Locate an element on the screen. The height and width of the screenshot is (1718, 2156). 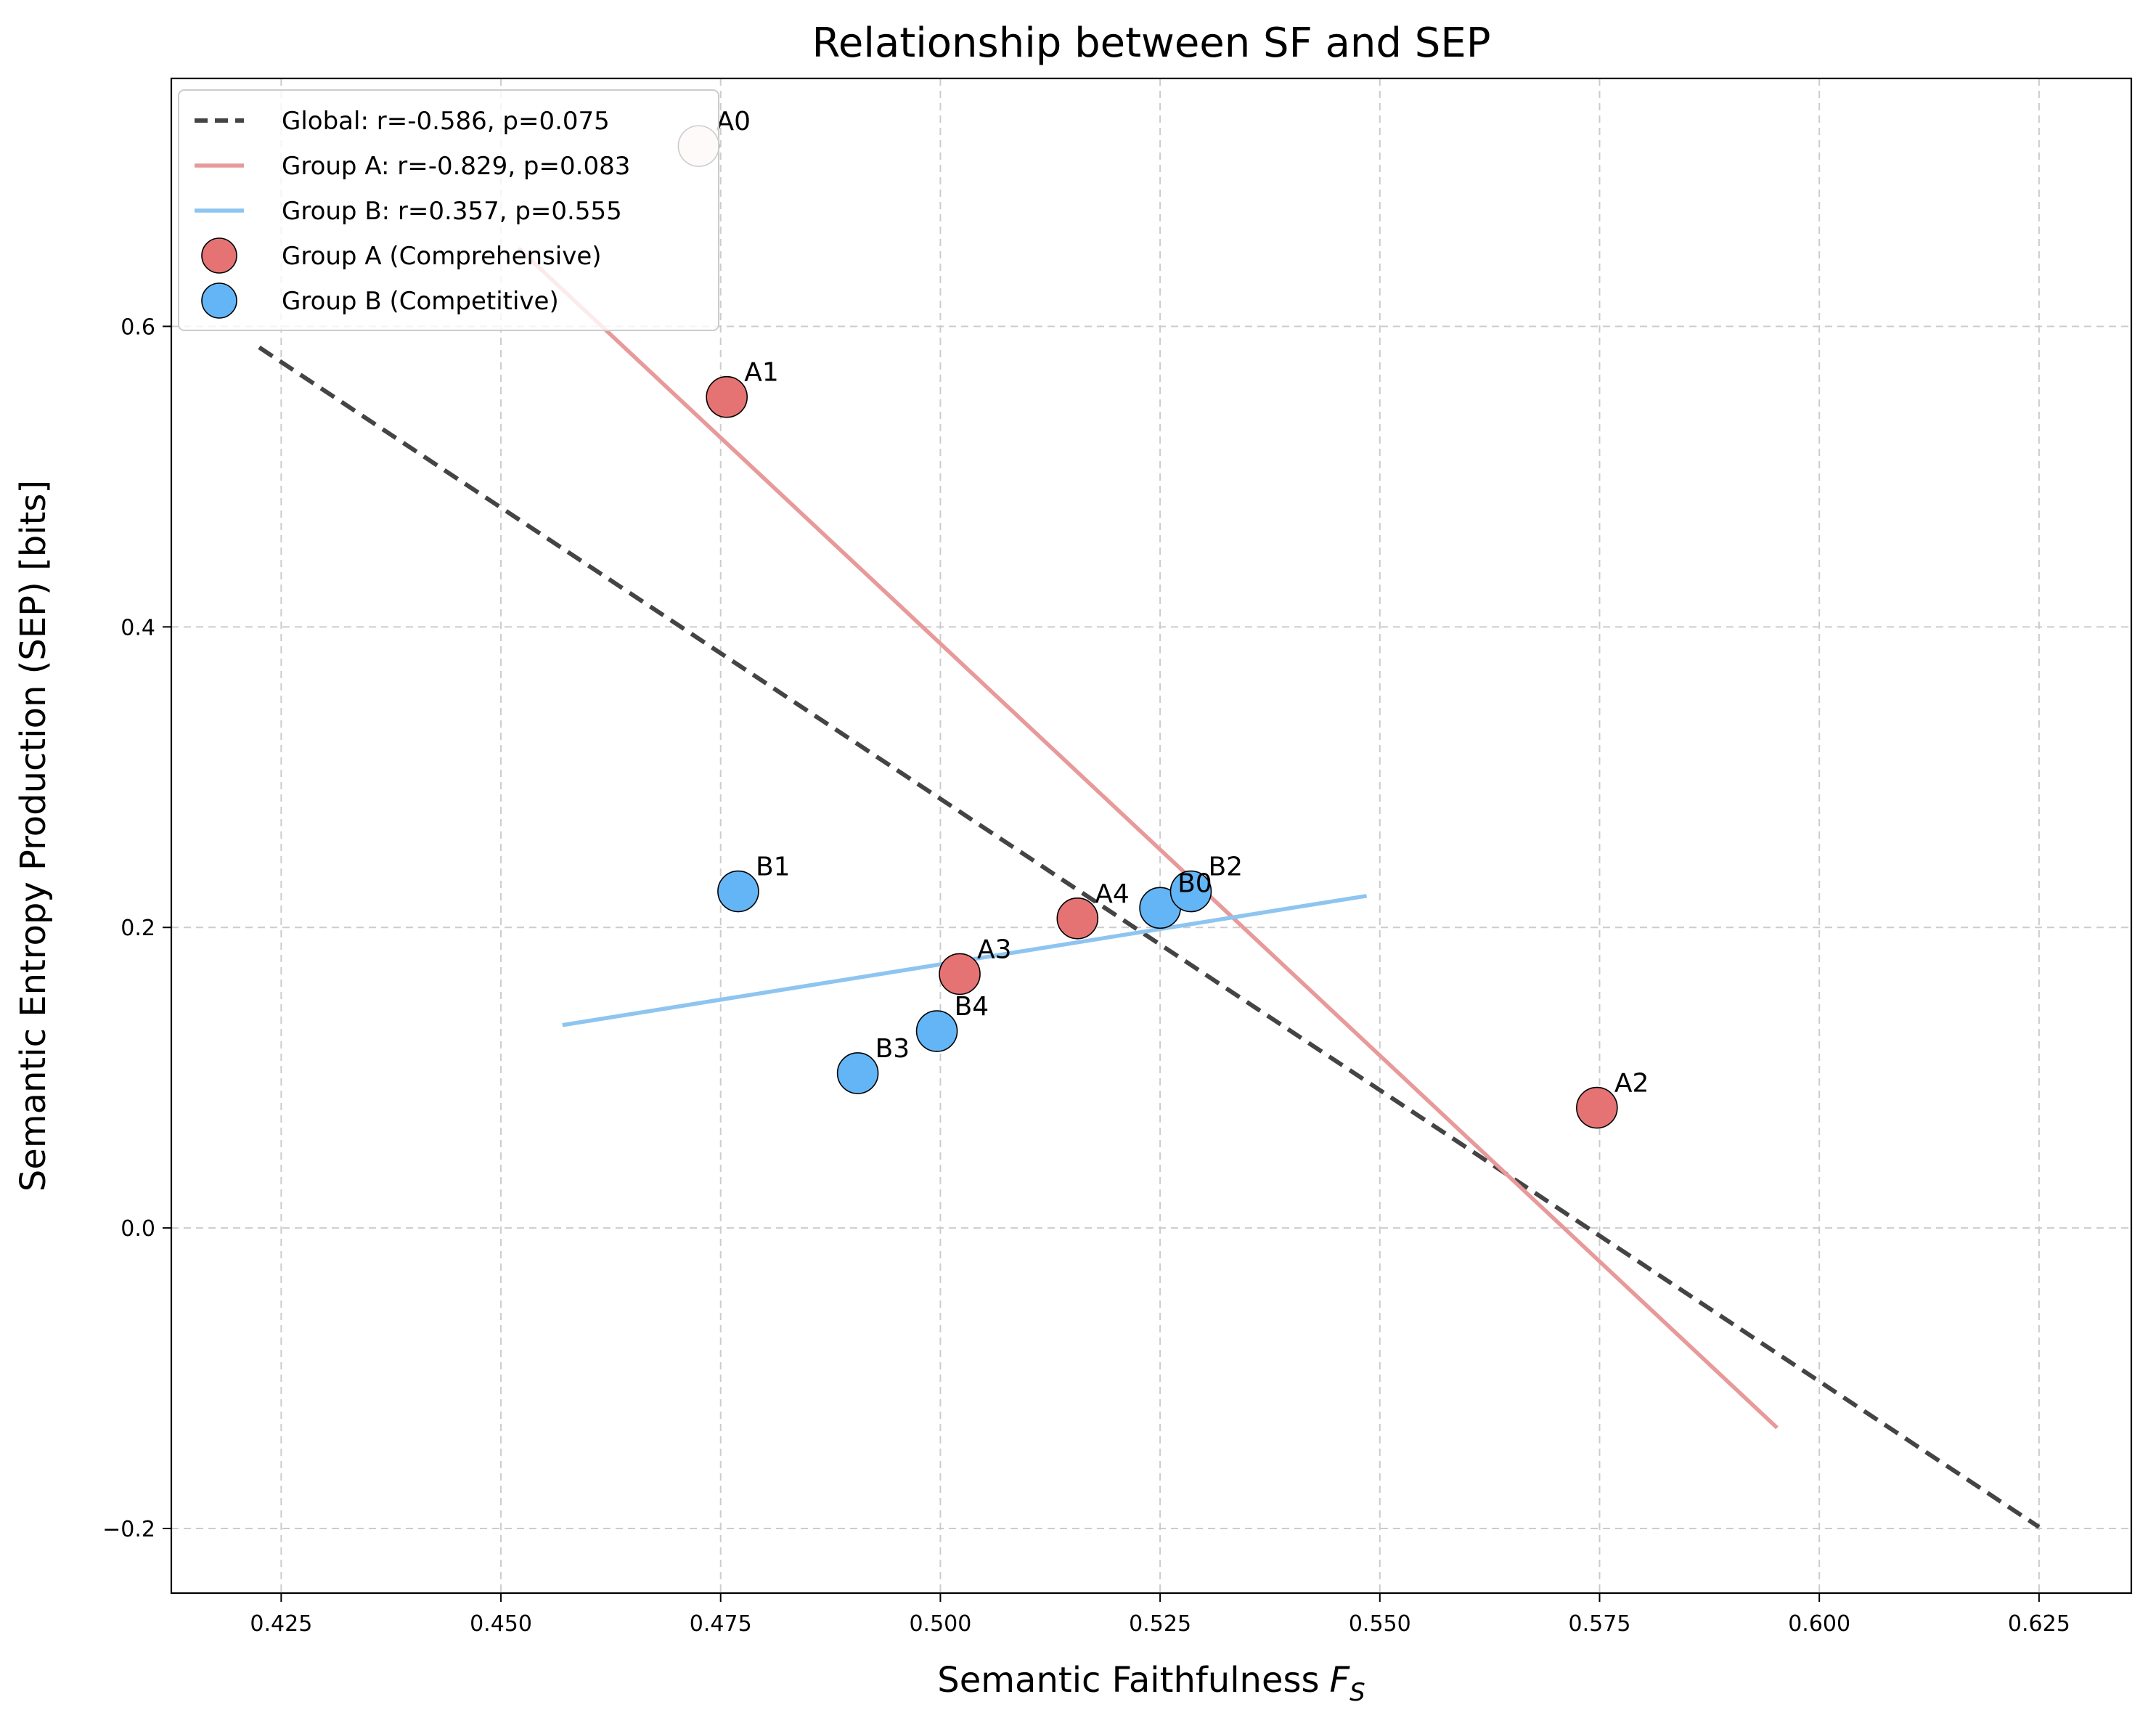
x-tick-label: 0.550 is located at coordinates (1380, 1624).